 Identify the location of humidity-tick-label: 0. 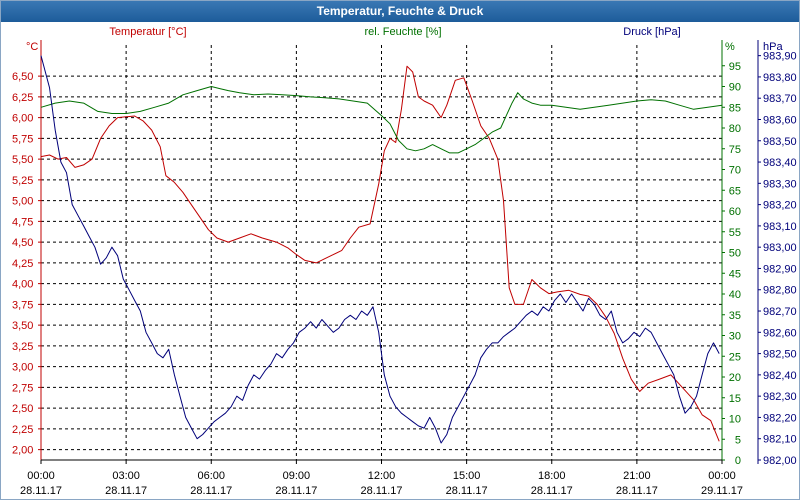
(738, 461).